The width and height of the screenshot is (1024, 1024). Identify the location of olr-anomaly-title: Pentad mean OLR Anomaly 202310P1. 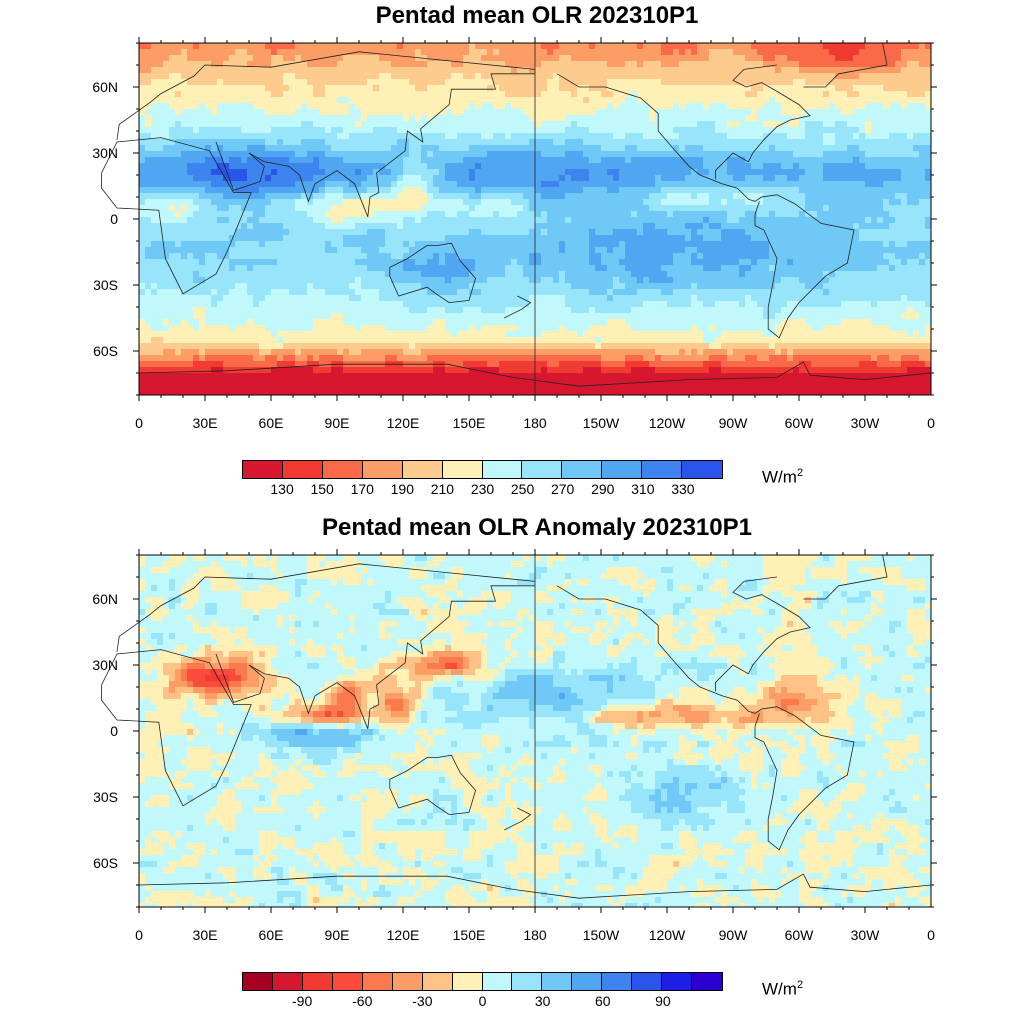
(537, 527).